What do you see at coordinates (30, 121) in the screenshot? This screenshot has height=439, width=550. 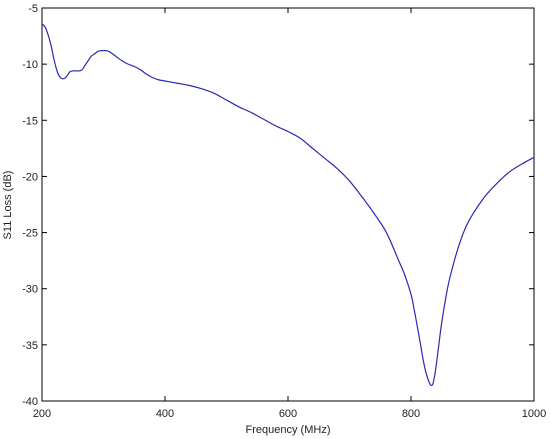 I see `y-tick-label: -15` at bounding box center [30, 121].